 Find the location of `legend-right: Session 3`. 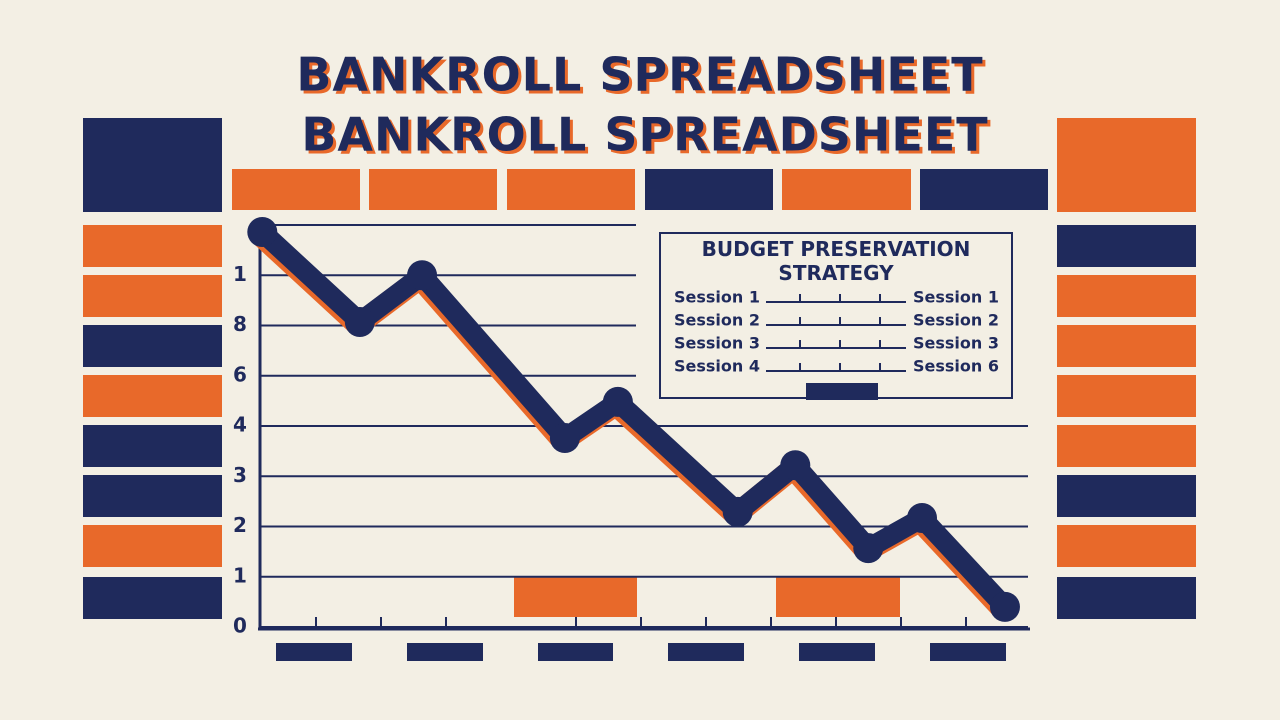

legend-right: Session 3 is located at coordinates (956, 343).